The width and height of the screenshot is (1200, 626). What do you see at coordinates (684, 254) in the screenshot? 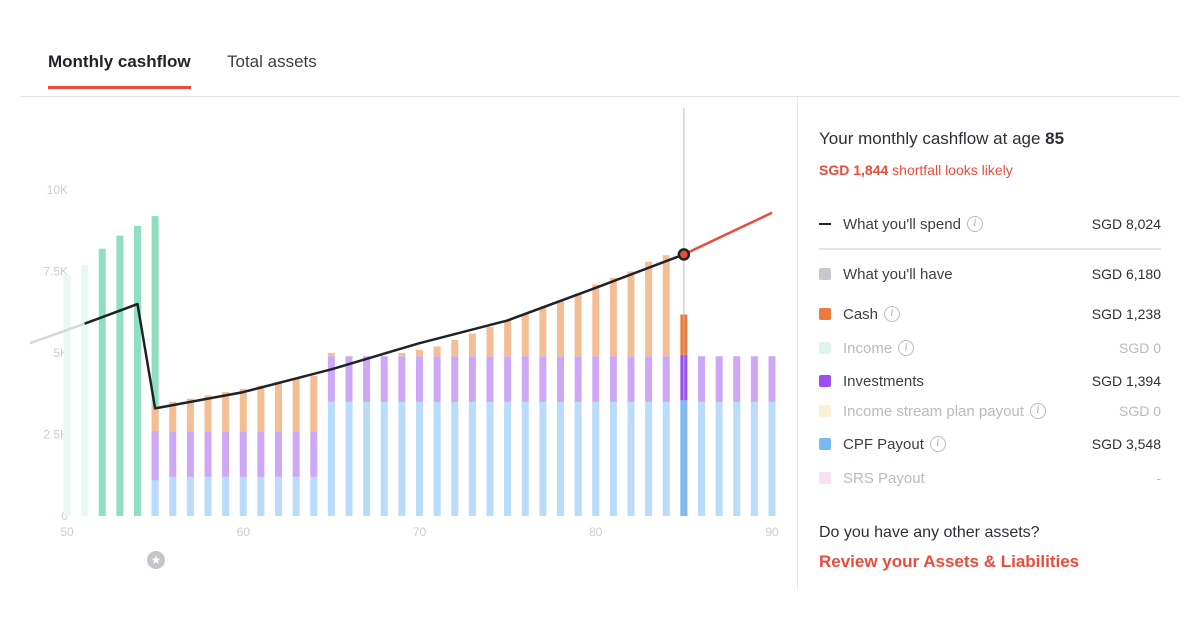
I see `selected-age-marker` at bounding box center [684, 254].